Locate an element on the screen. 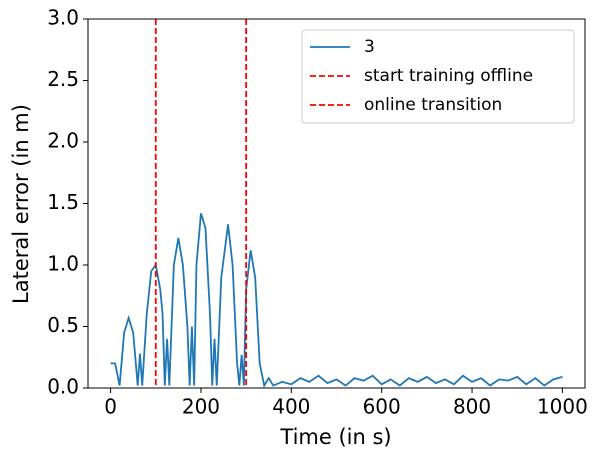 This screenshot has height=462, width=601. legend-label: start training offline is located at coordinates (448, 76).